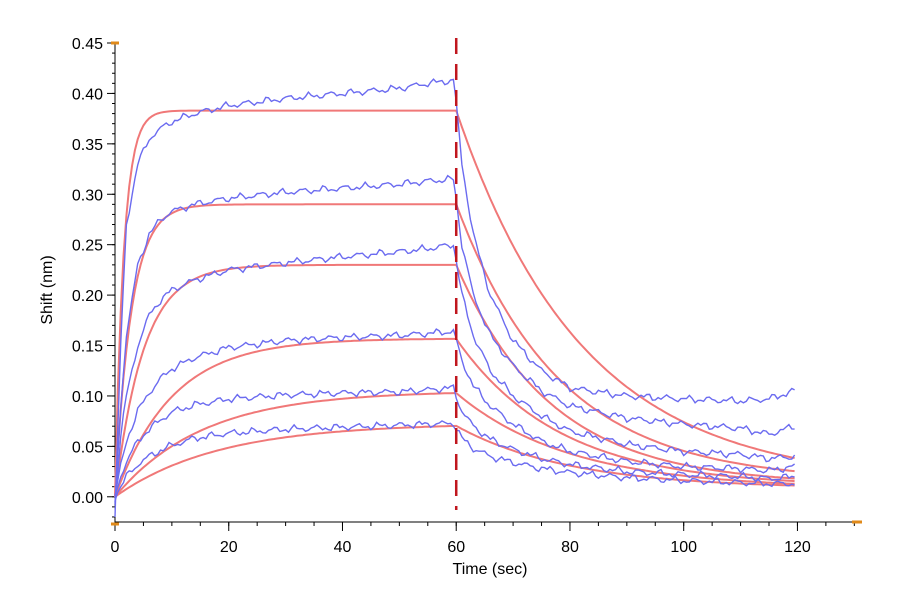 The image size is (900, 600). Describe the element at coordinates (87, 94) in the screenshot. I see `y-tick-label: 0.40` at that location.